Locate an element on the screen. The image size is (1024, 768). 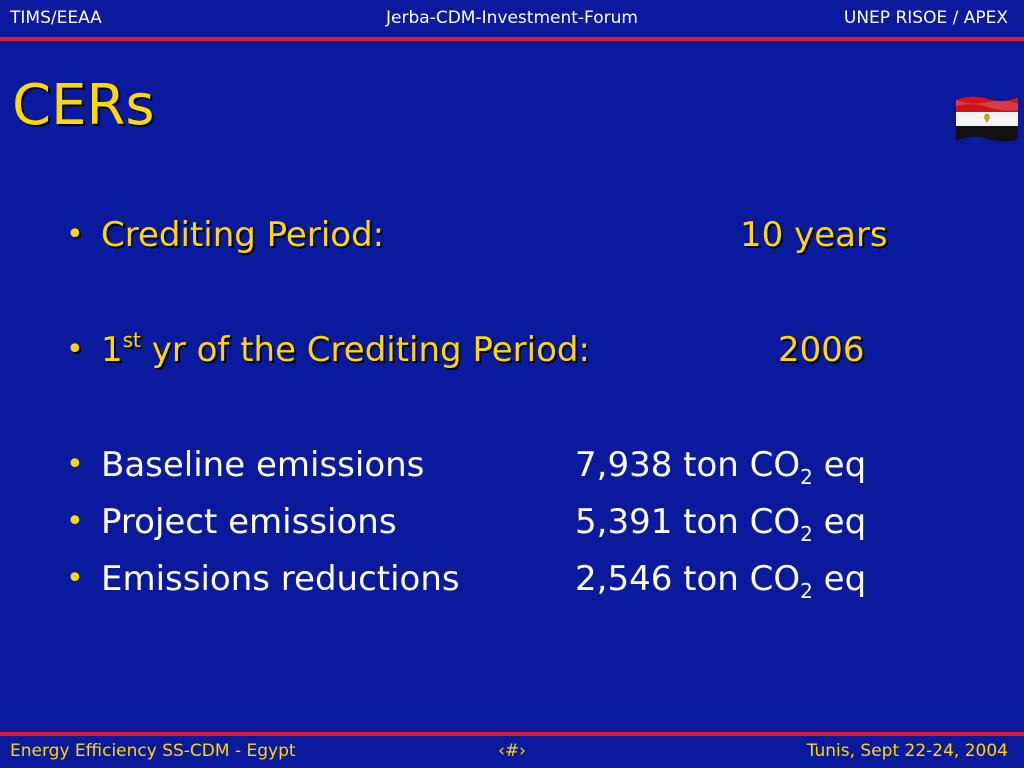
header-right-text: UNEP RISOE / APEX is located at coordinates (925, 18).